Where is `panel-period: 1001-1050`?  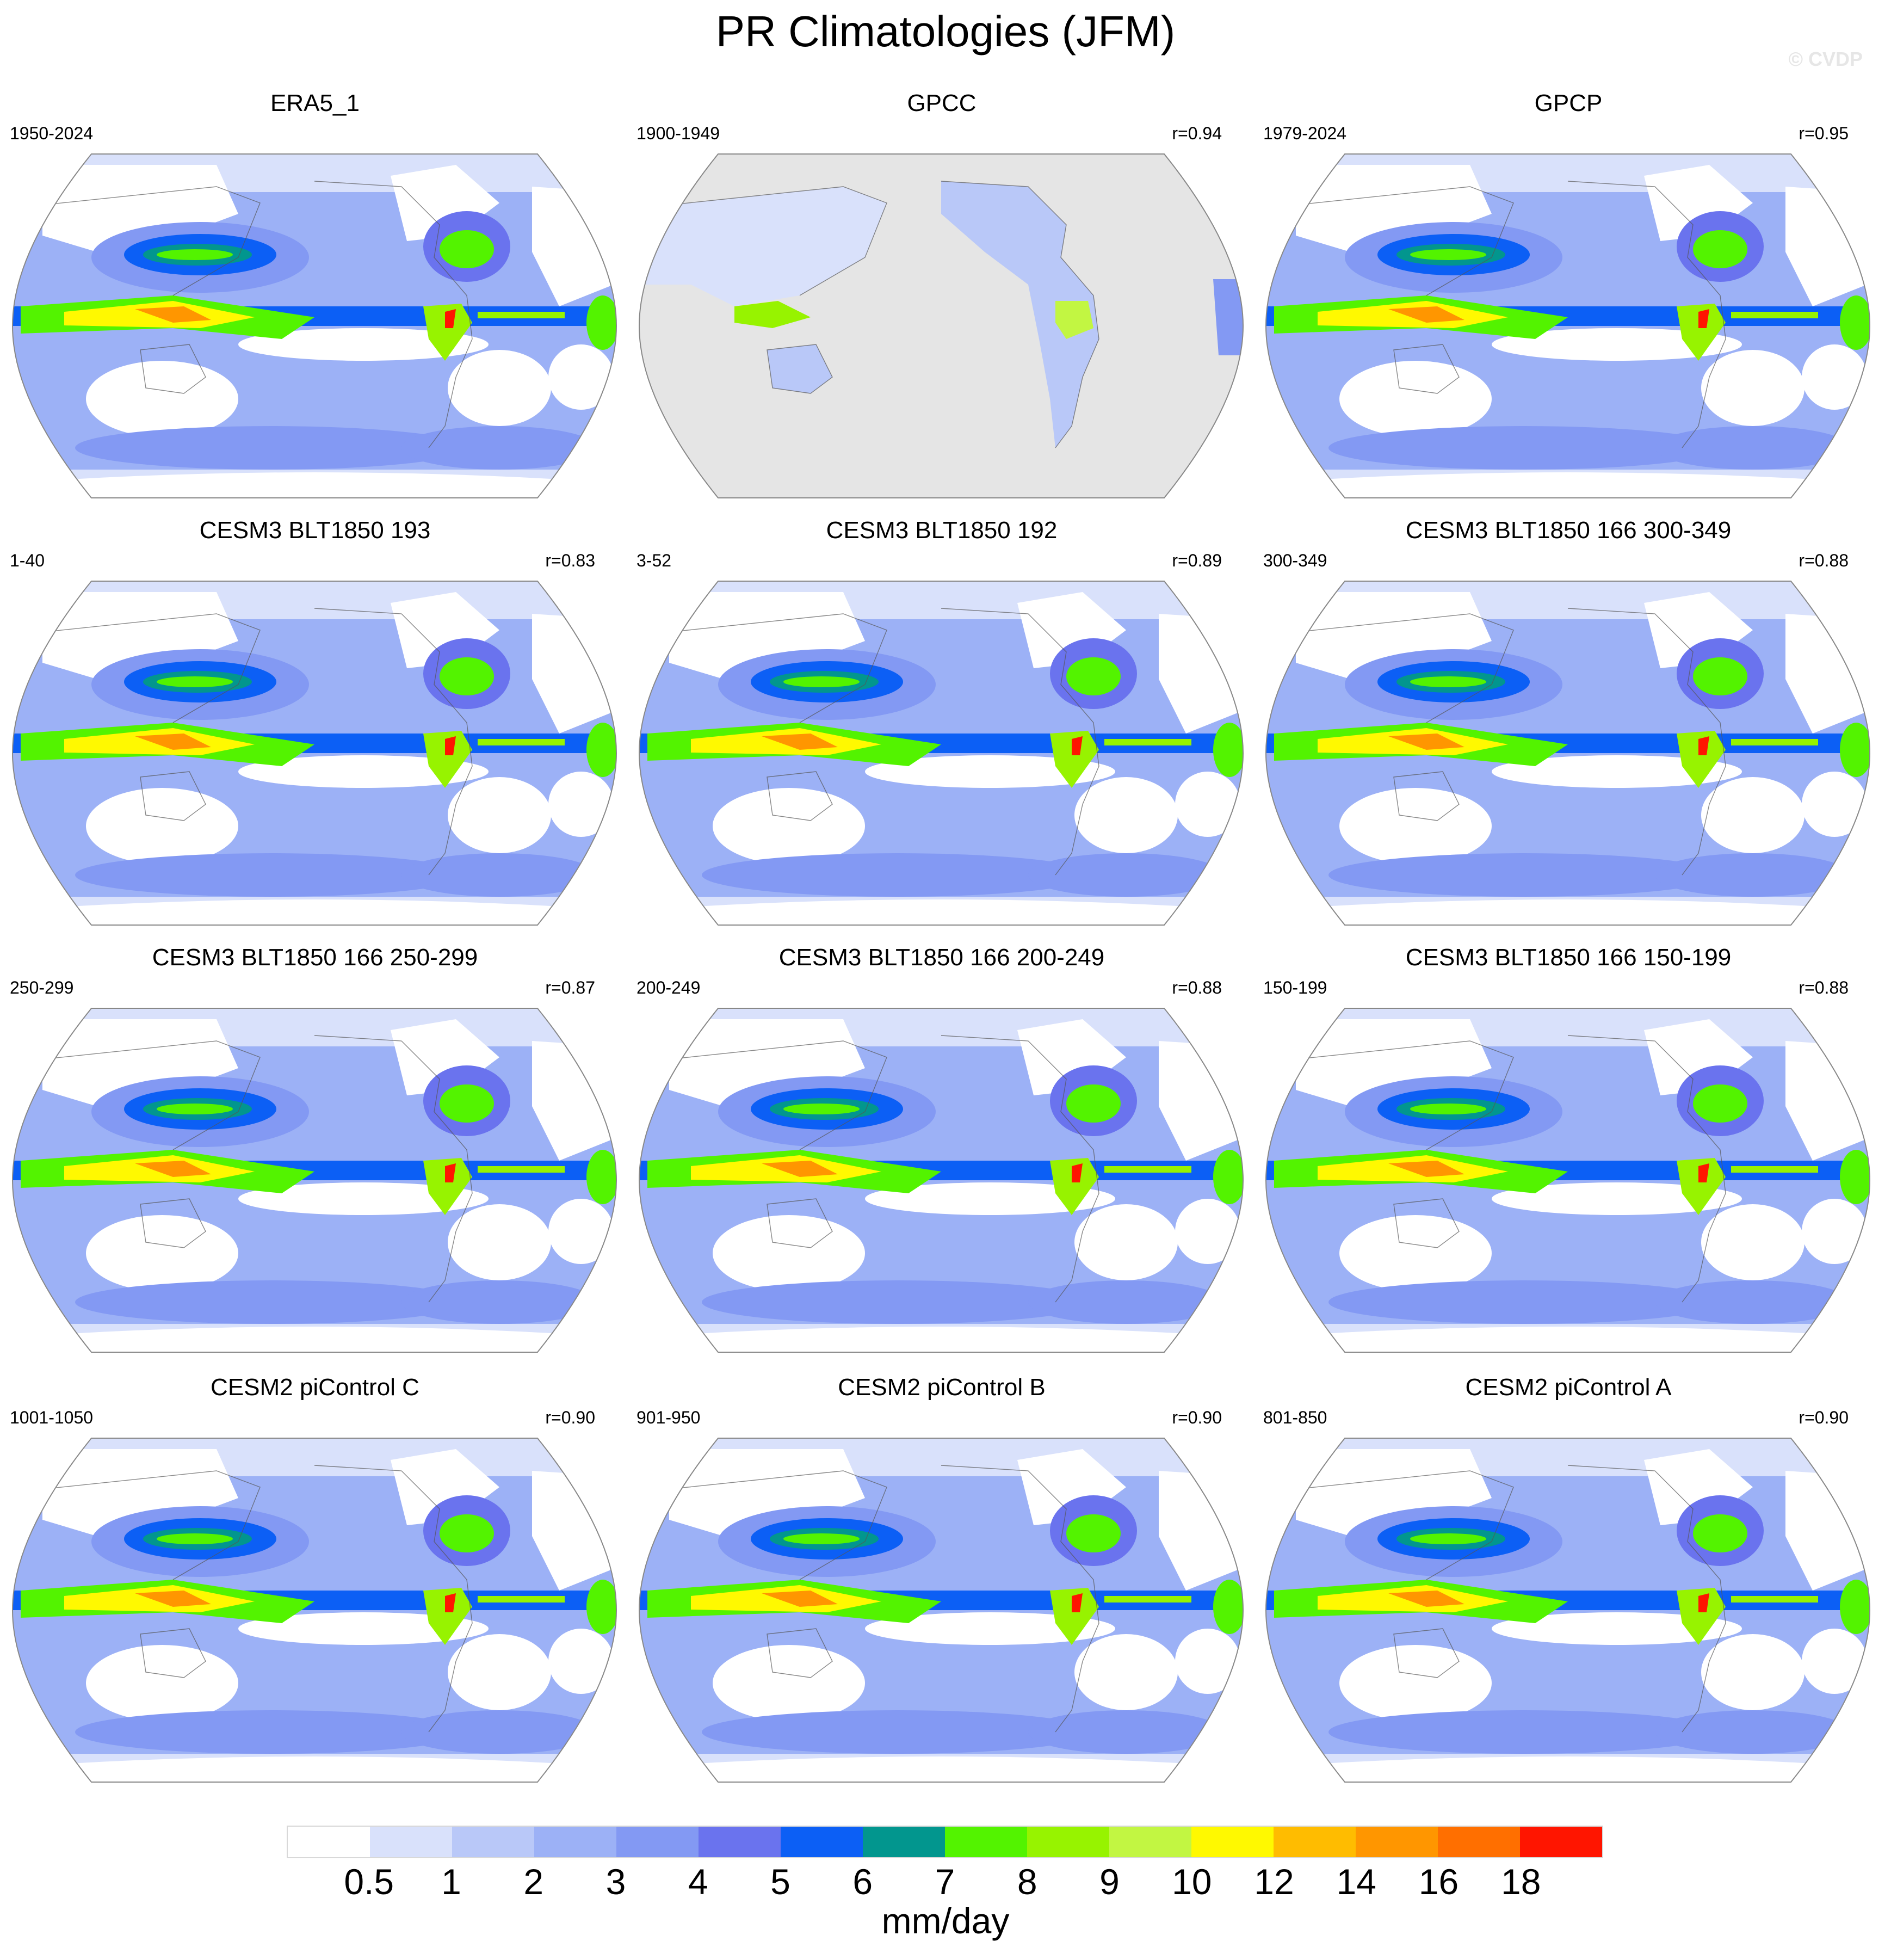 panel-period: 1001-1050 is located at coordinates (52, 1417).